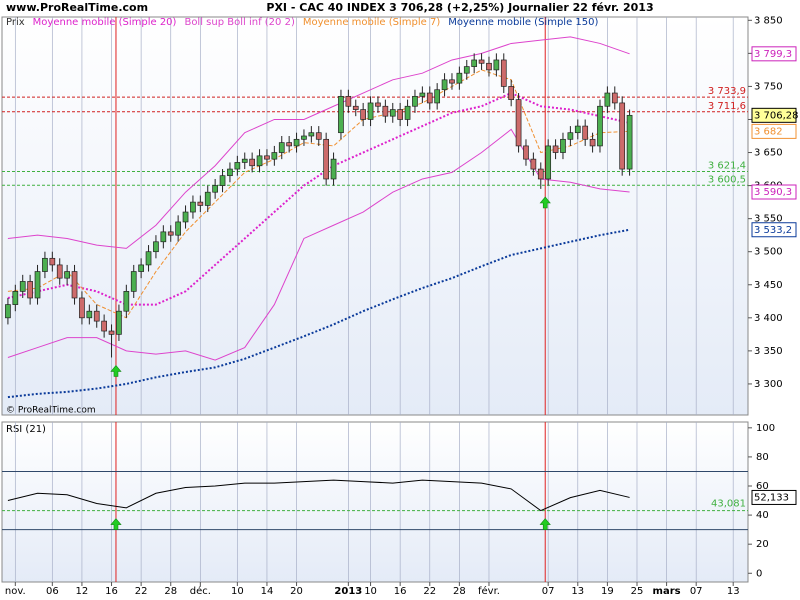 The height and width of the screenshot is (600, 800). What do you see at coordinates (696, 591) in the screenshot?
I see `x-tick-label: 07` at bounding box center [696, 591].